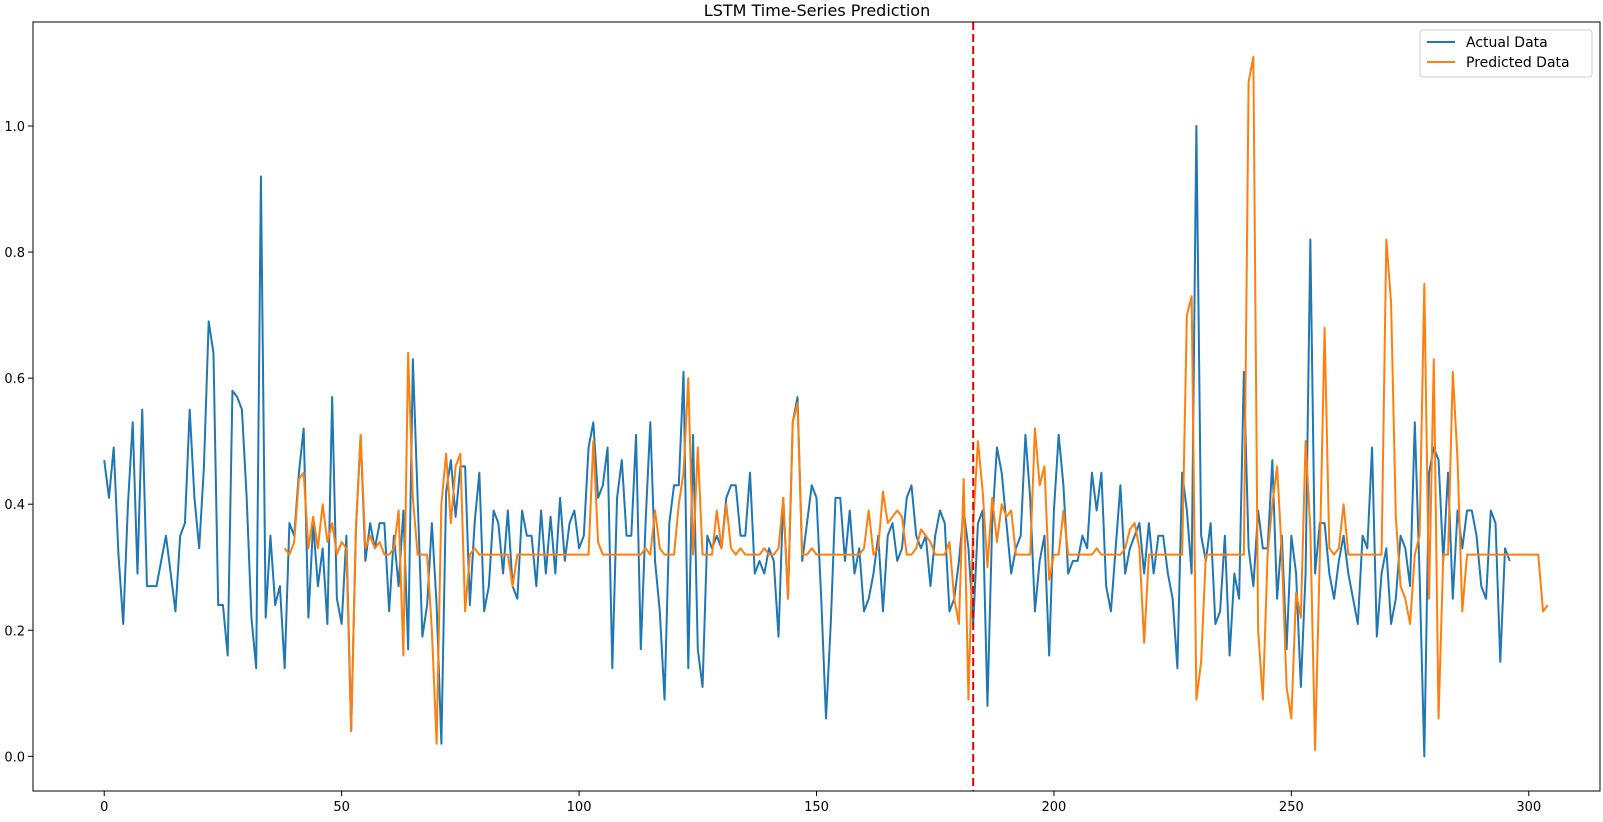 Image resolution: width=1603 pixels, height=822 pixels. What do you see at coordinates (14, 757) in the screenshot?
I see `y-tick-label: 0.0` at bounding box center [14, 757].